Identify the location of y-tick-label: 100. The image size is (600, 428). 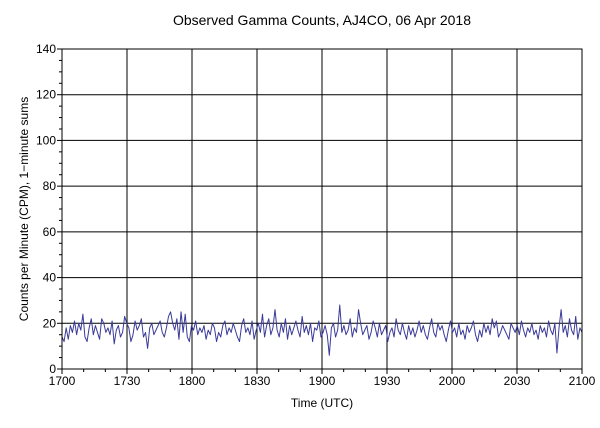
(46, 140).